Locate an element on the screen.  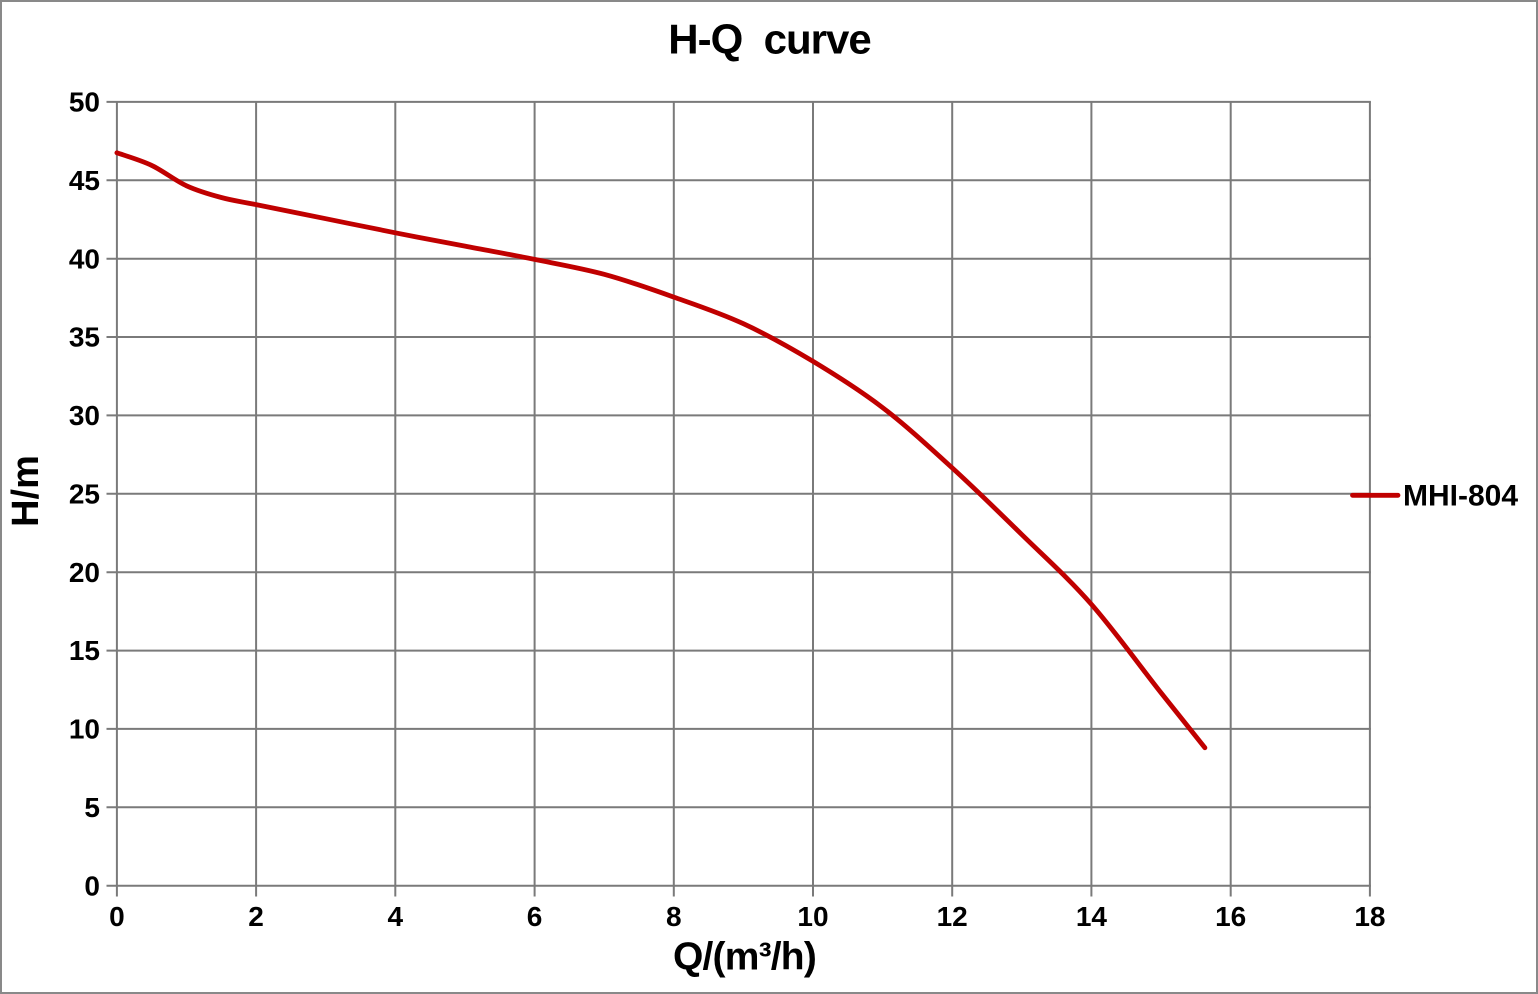
svg-text: 12 is located at coordinates (952, 916).